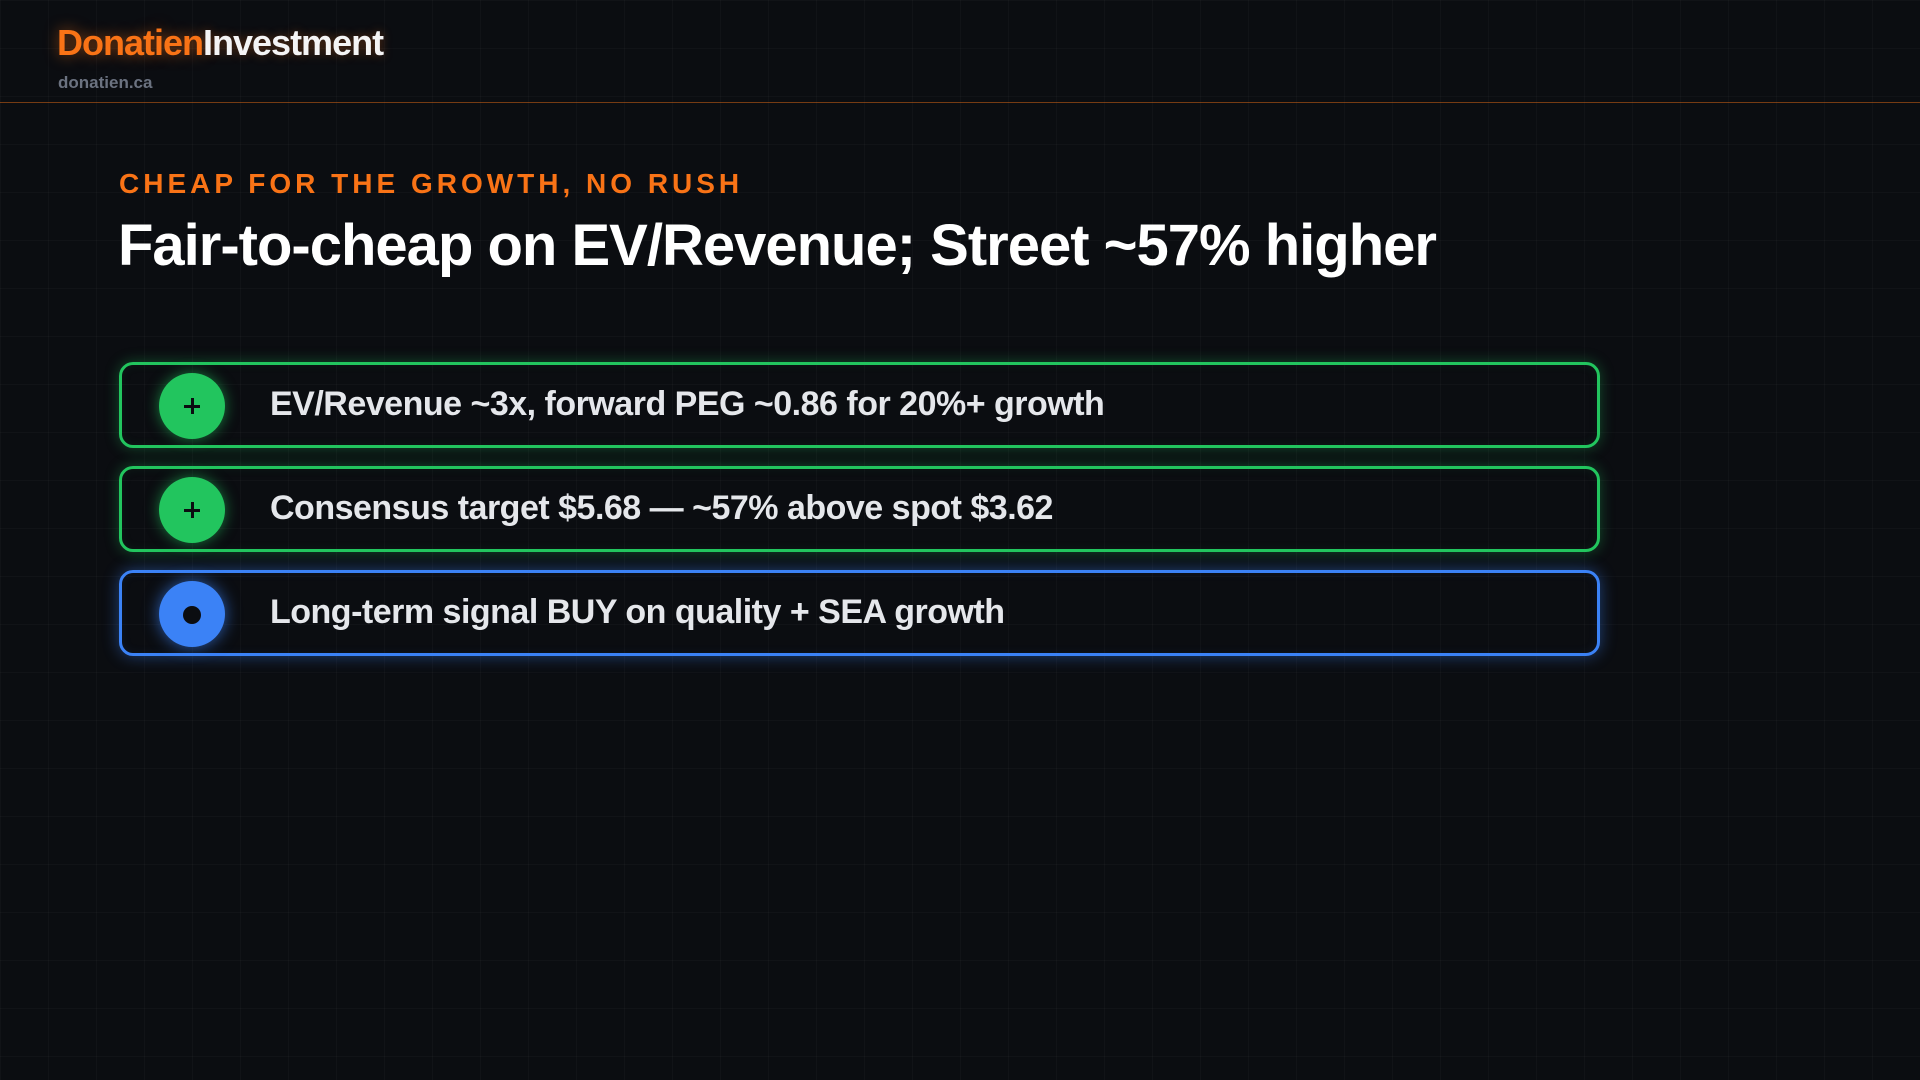 This screenshot has width=1920, height=1080. I want to click on brand-logo: DonatienInvestment, so click(220, 43).